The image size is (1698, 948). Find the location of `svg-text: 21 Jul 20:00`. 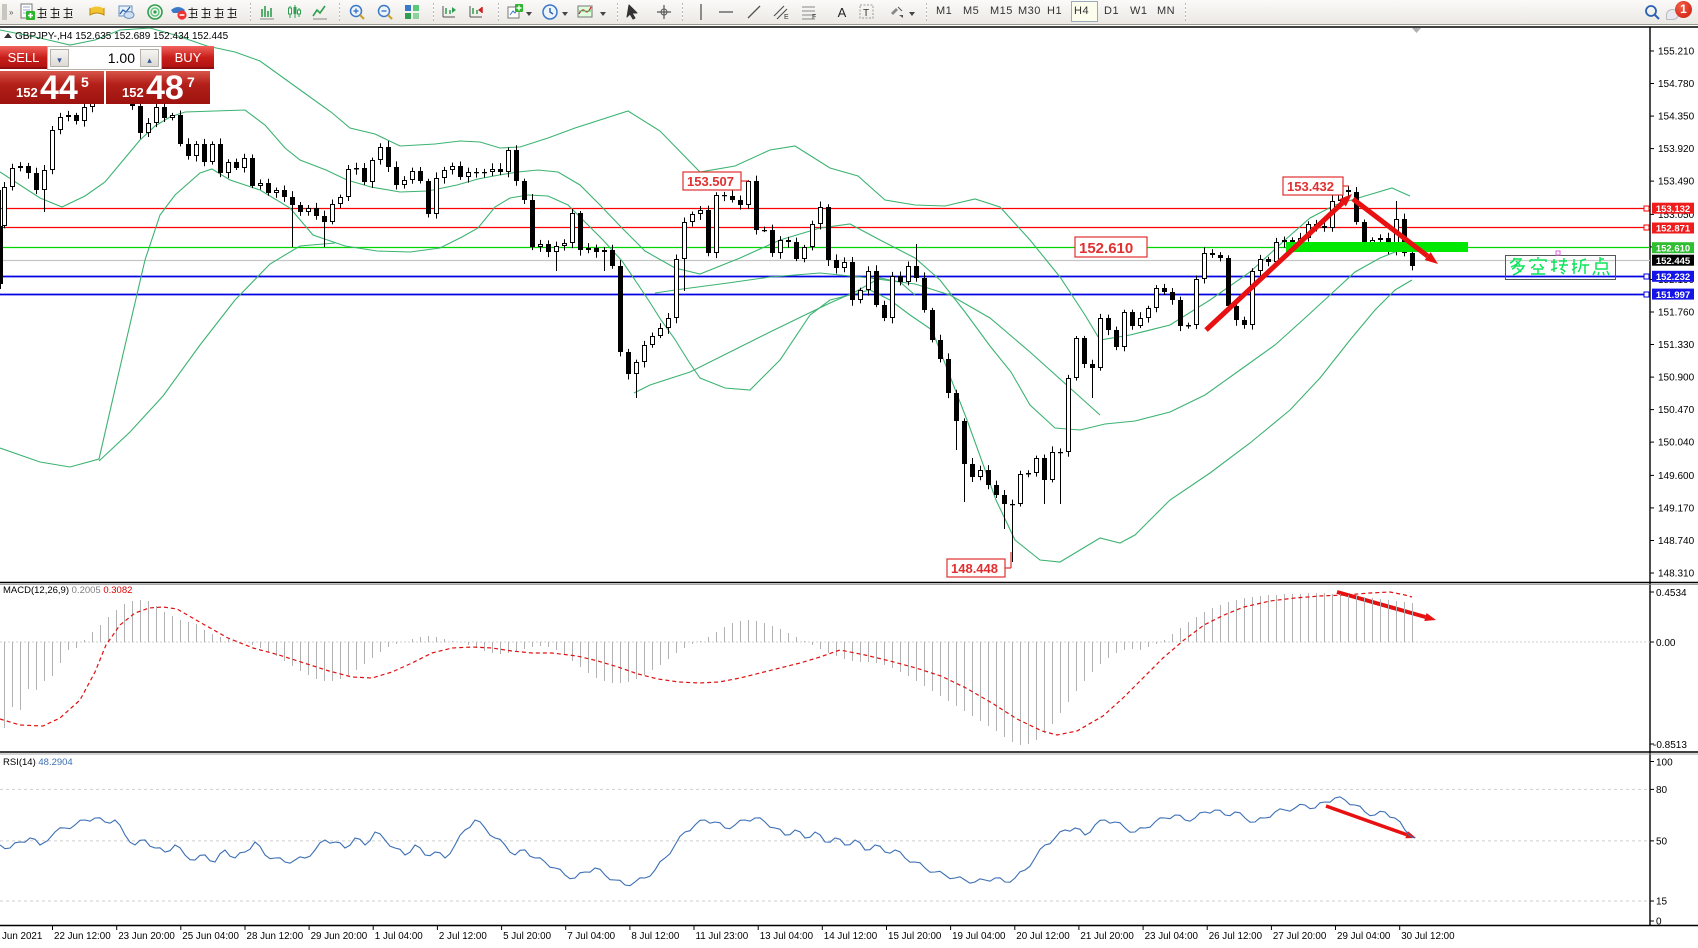

svg-text: 21 Jul 20:00 is located at coordinates (1107, 936).